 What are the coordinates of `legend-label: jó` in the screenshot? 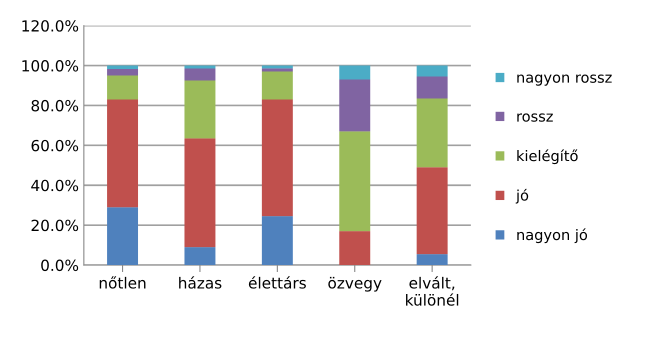 It's located at (522, 196).